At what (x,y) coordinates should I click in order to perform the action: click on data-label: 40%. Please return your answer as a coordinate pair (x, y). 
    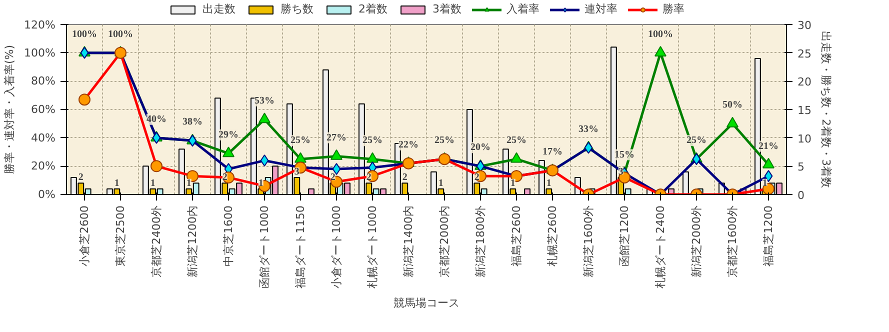
    Looking at the image, I should click on (156, 119).